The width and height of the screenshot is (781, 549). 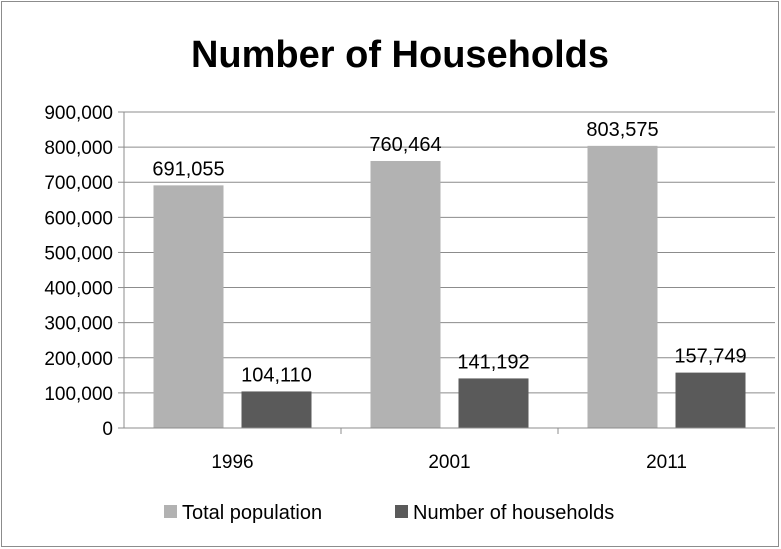 What do you see at coordinates (78, 218) in the screenshot?
I see `y-tick-label: 600,000` at bounding box center [78, 218].